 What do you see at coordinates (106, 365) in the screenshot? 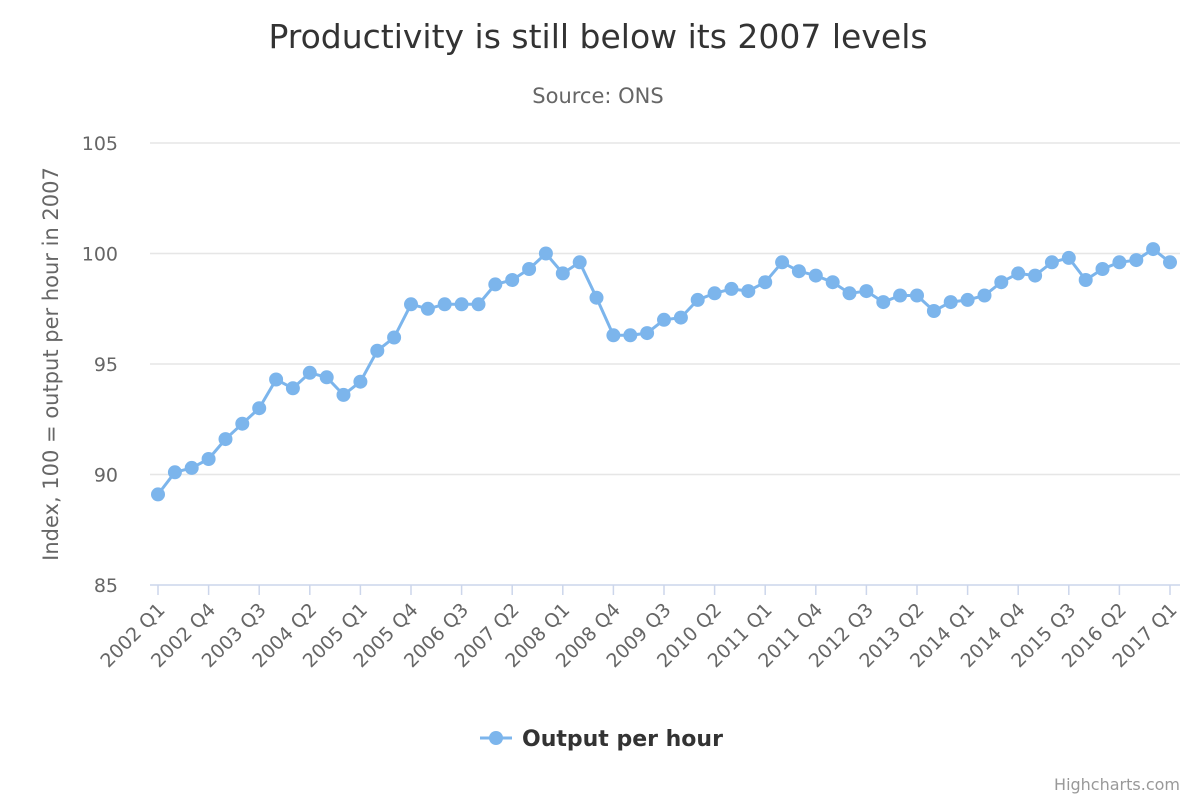
I see `y-tick-label: 95` at bounding box center [106, 365].